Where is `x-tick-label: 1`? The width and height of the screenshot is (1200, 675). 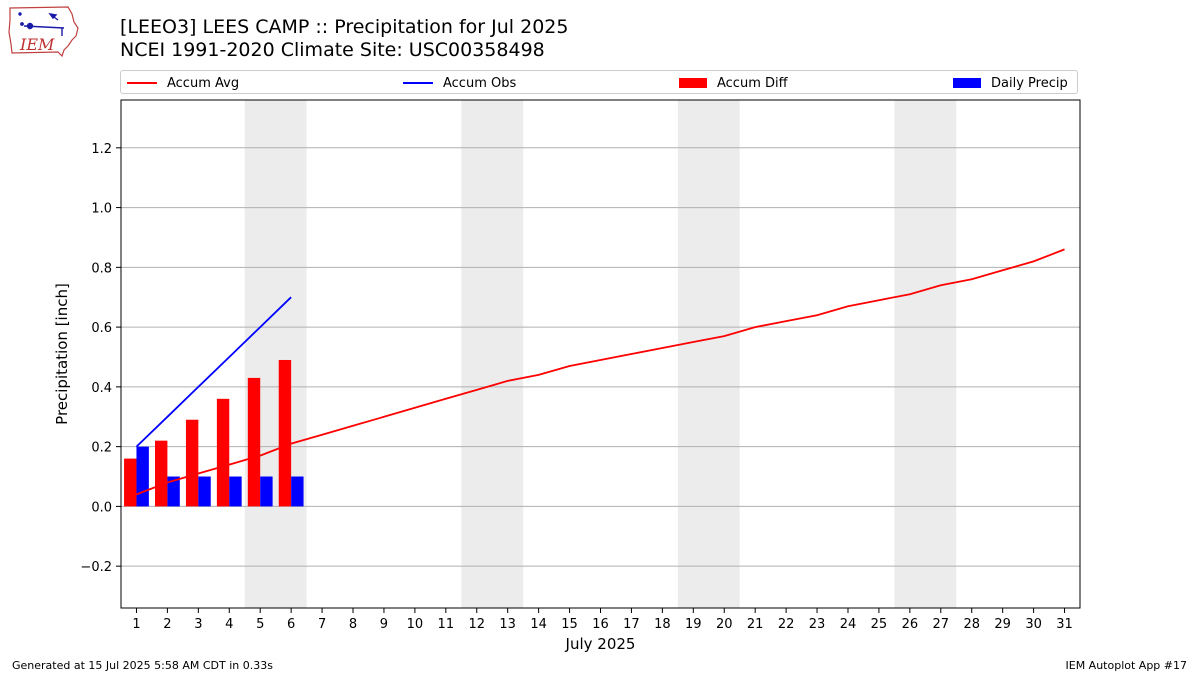 x-tick-label: 1 is located at coordinates (136, 624).